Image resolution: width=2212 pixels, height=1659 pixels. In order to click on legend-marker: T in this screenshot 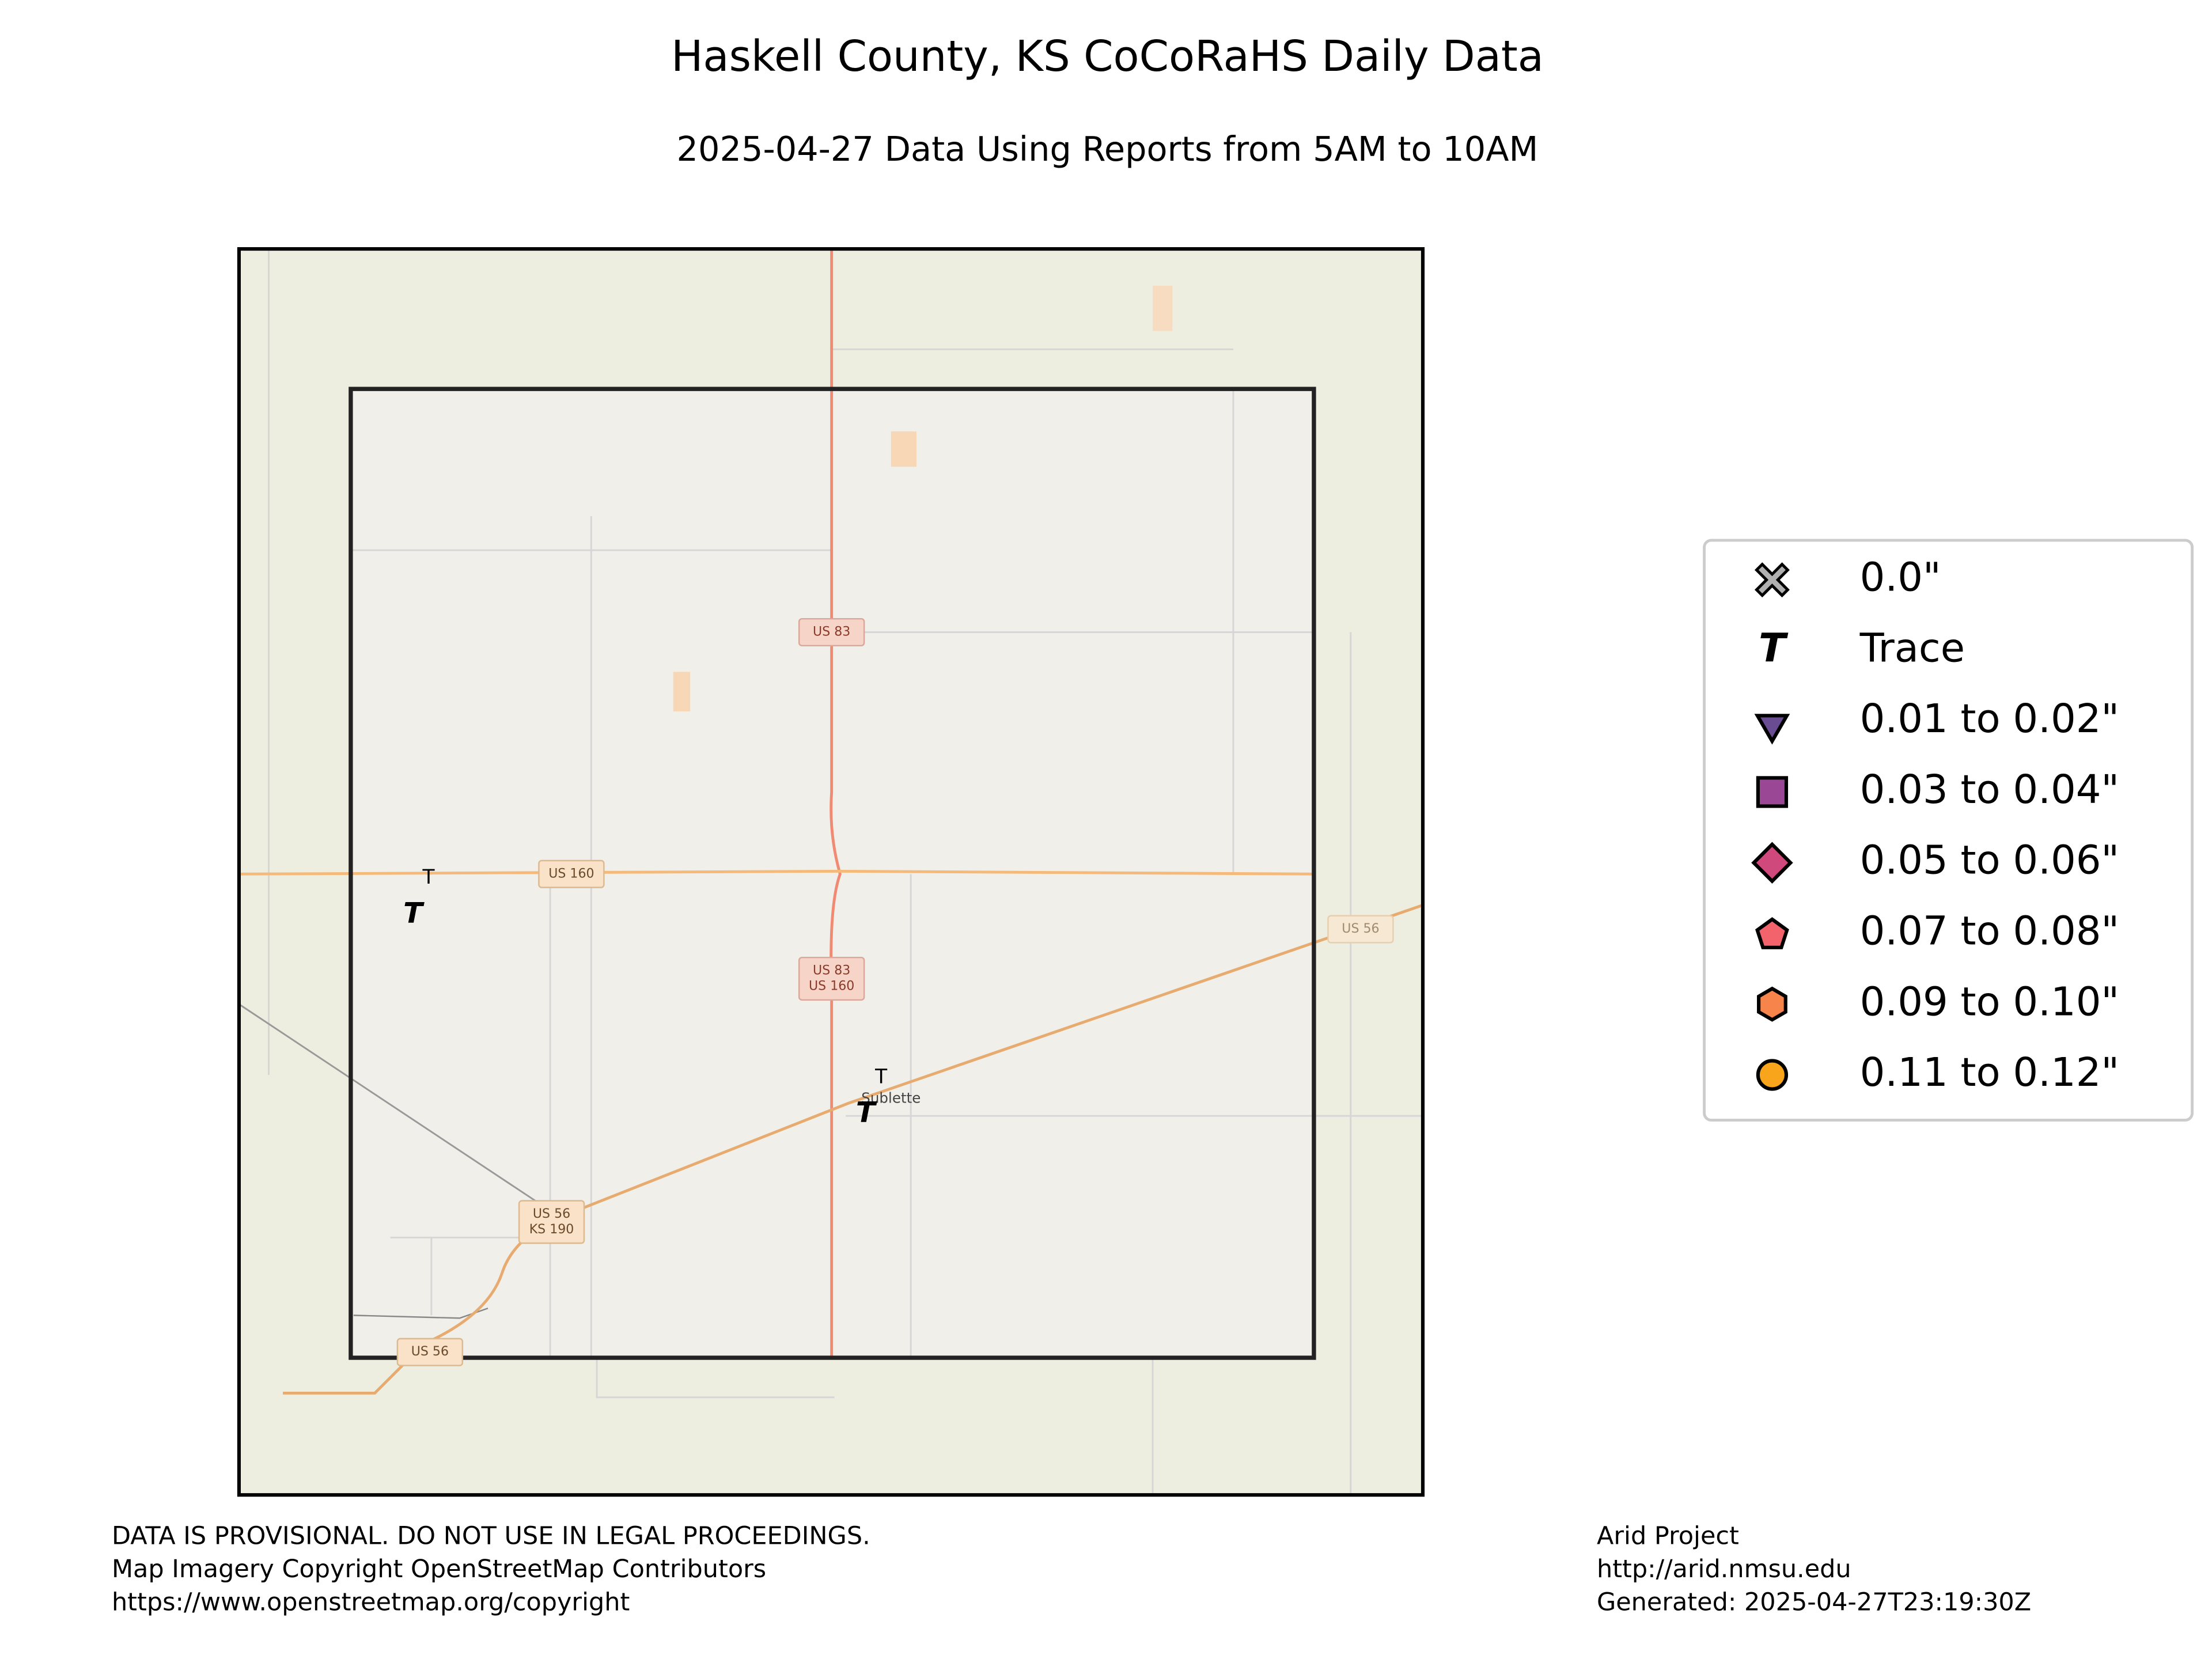, I will do `click(1774, 648)`.